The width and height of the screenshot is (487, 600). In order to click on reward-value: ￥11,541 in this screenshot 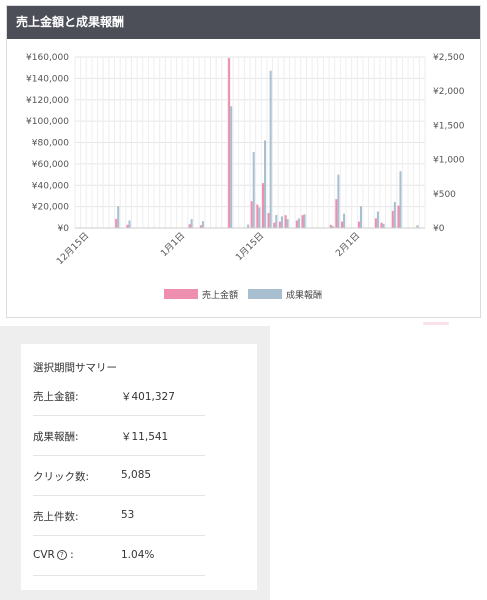, I will do `click(145, 437)`.